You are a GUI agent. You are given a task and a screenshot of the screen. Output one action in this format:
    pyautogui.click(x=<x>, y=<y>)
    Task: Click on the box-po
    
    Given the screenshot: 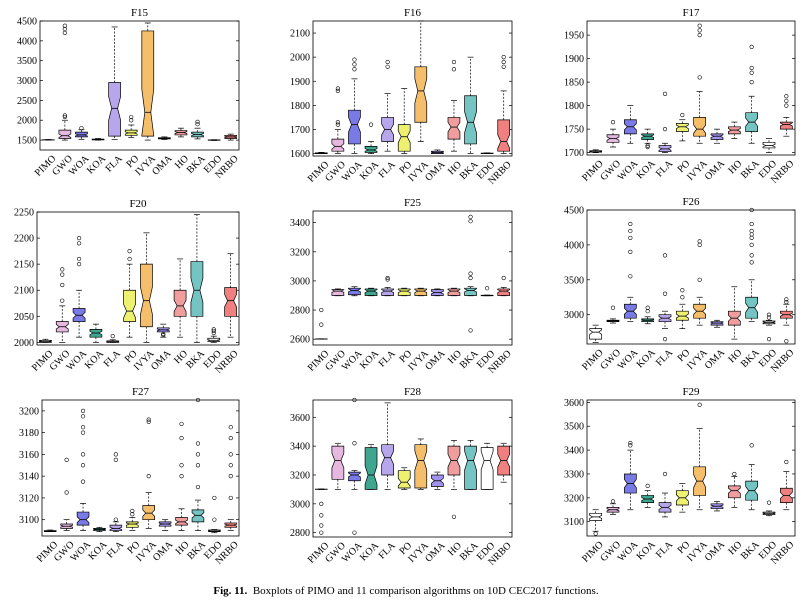 What is the action you would take?
    pyautogui.click(x=131, y=126)
    